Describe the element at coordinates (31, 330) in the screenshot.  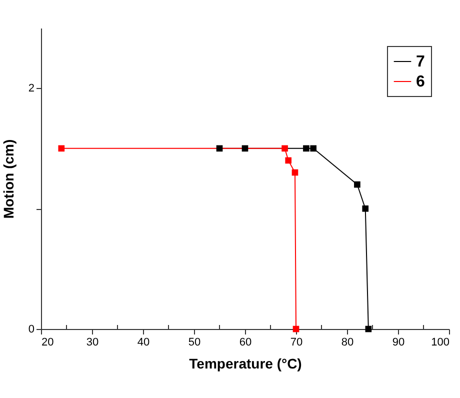
I see `y-tick-label: 0` at that location.